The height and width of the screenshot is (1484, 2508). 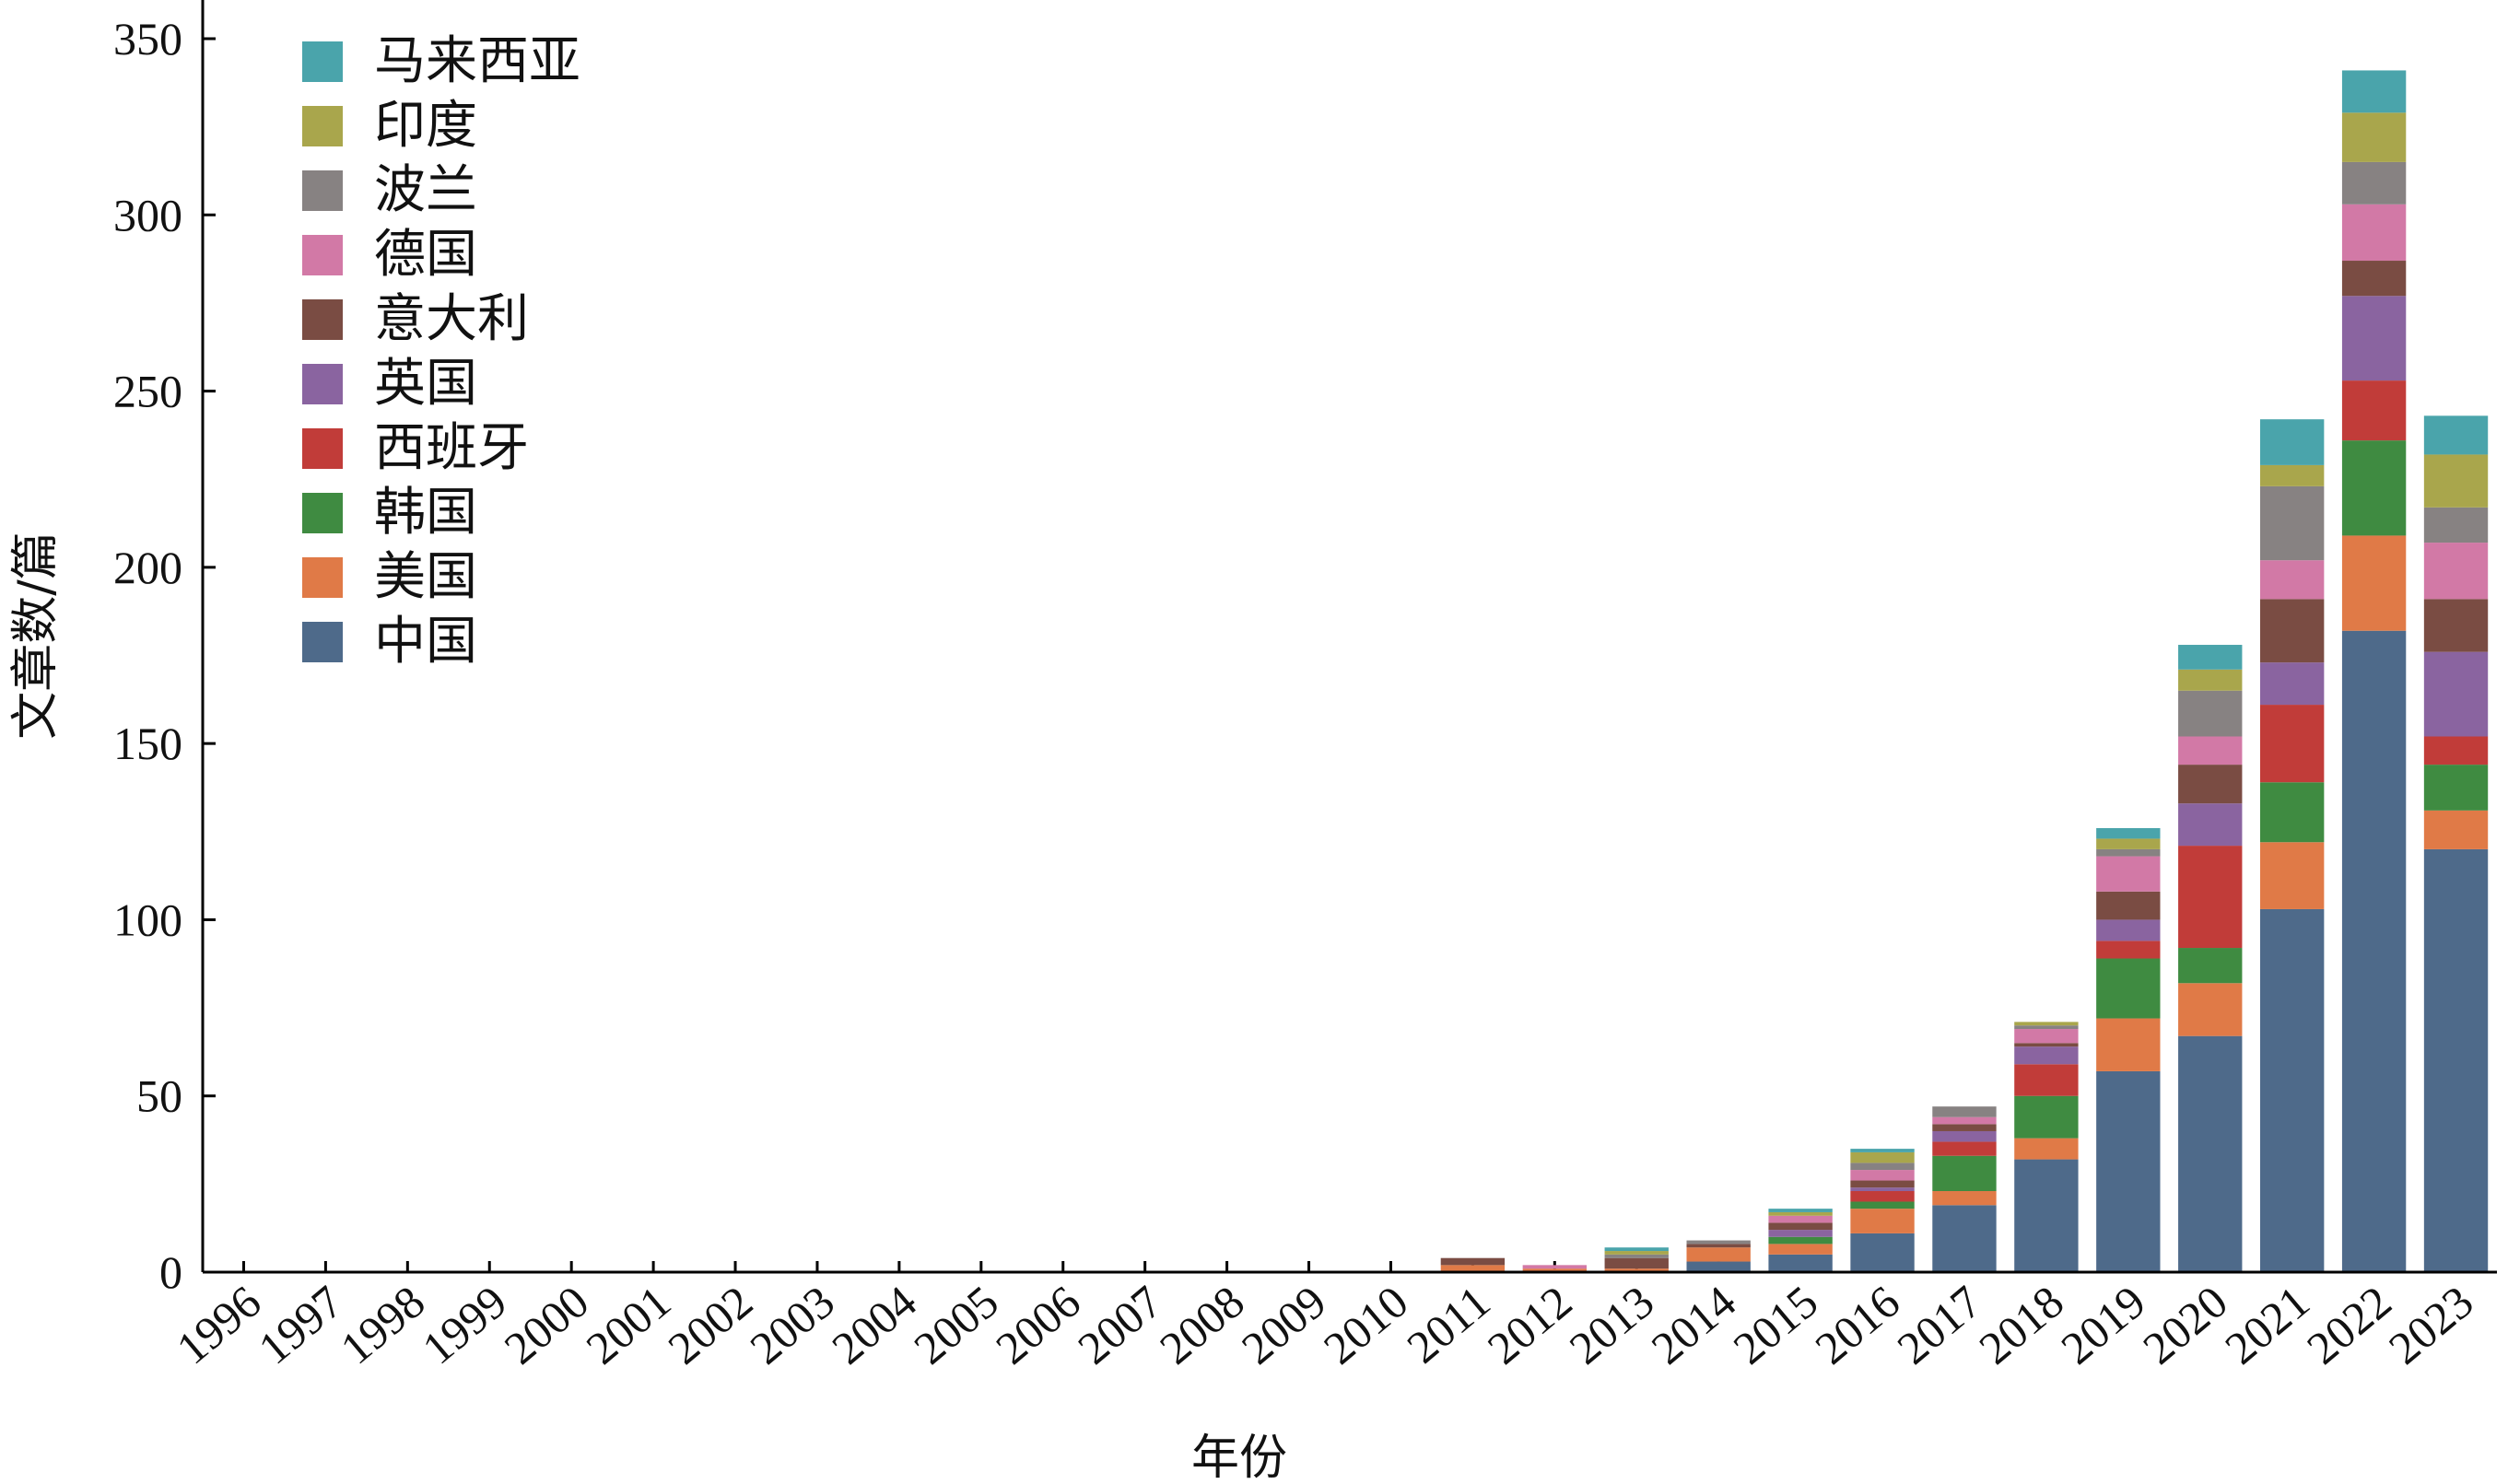 What do you see at coordinates (1366, 1325) in the screenshot?
I see `x-tick-label: 2010` at bounding box center [1366, 1325].